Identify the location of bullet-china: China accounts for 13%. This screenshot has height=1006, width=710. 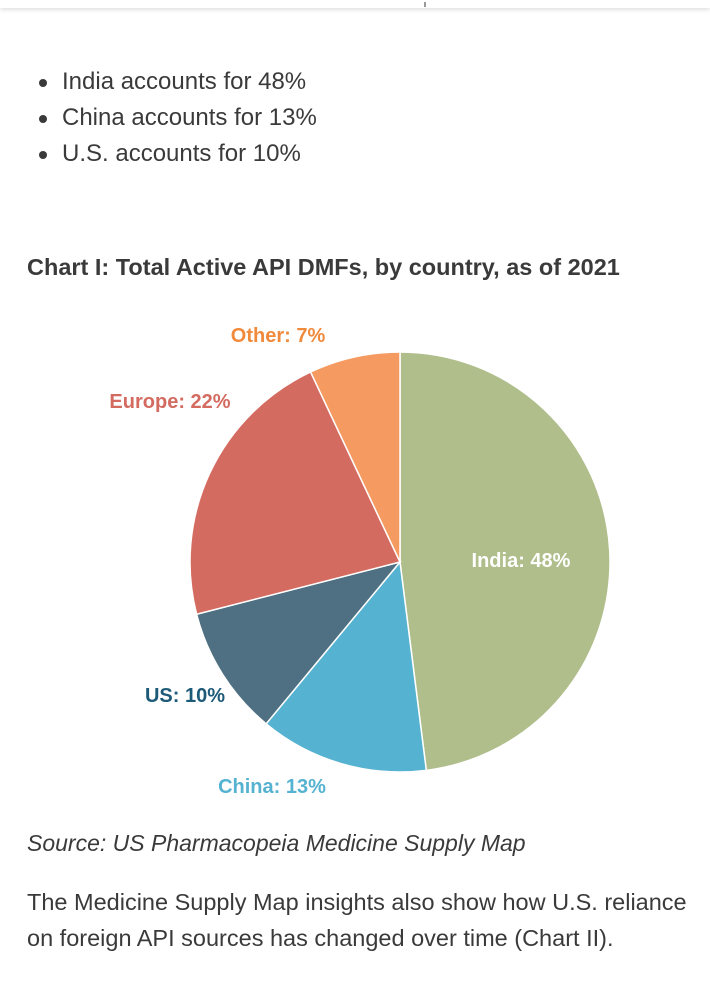
(178, 118).